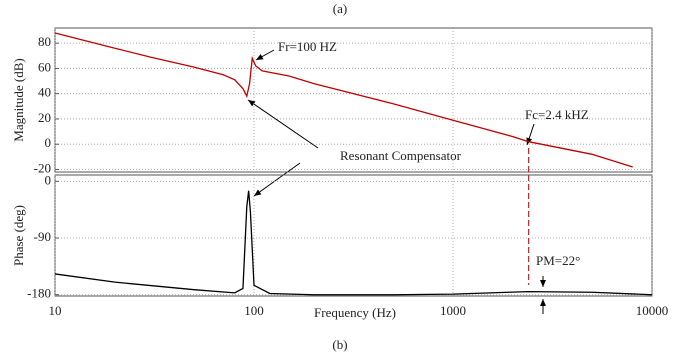 The height and width of the screenshot is (356, 679). I want to click on x-tick-label: 10, so click(55, 310).